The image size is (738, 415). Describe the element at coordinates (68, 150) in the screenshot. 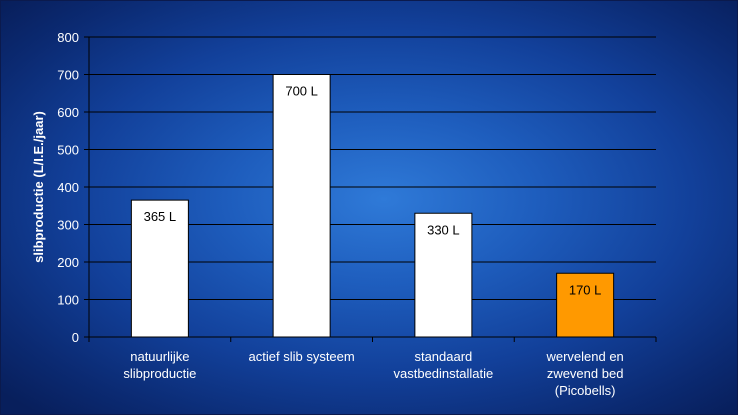

I see `y-tick-label: 500` at that location.